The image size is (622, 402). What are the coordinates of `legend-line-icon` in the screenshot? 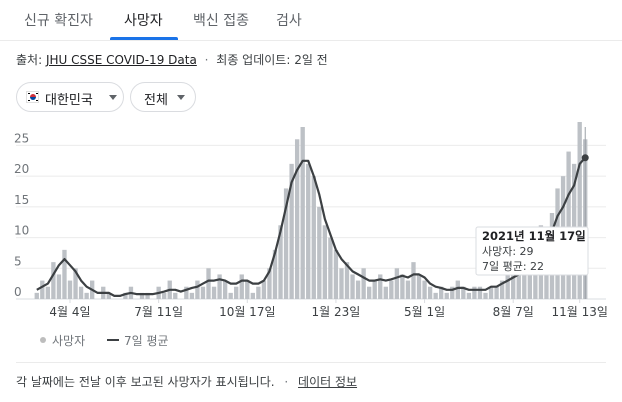 It's located at (113, 340).